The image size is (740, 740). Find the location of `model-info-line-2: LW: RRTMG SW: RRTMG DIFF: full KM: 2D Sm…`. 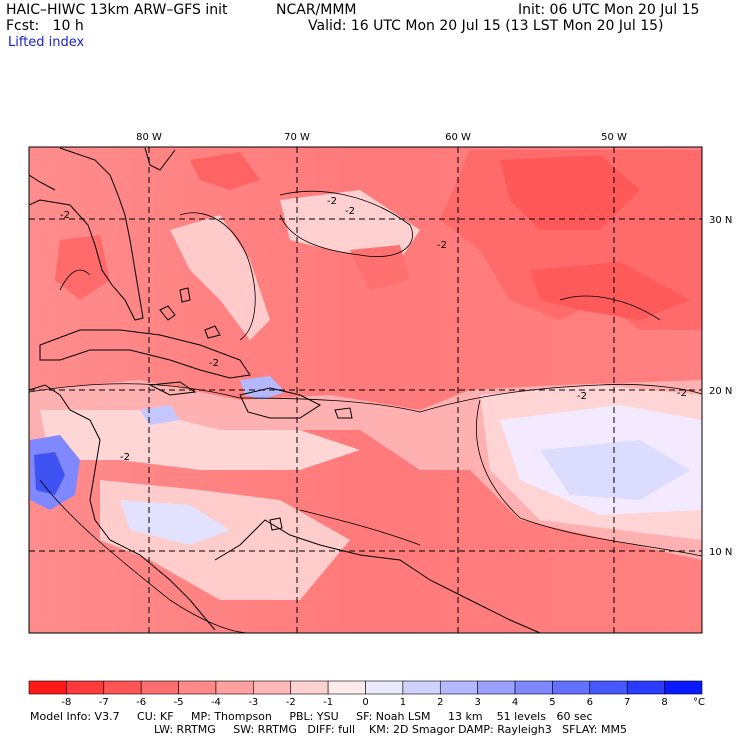

model-info-line-2: LW: RRTMG SW: RRTMG DIFF: full KM: 2D Sm… is located at coordinates (390, 729).